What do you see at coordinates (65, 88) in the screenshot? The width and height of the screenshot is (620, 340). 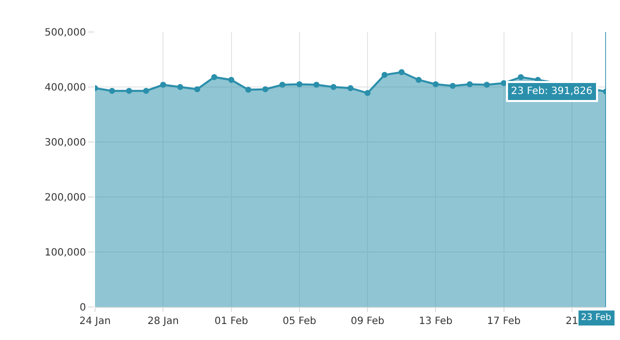 I see `y-tick-label: 400,000` at bounding box center [65, 88].